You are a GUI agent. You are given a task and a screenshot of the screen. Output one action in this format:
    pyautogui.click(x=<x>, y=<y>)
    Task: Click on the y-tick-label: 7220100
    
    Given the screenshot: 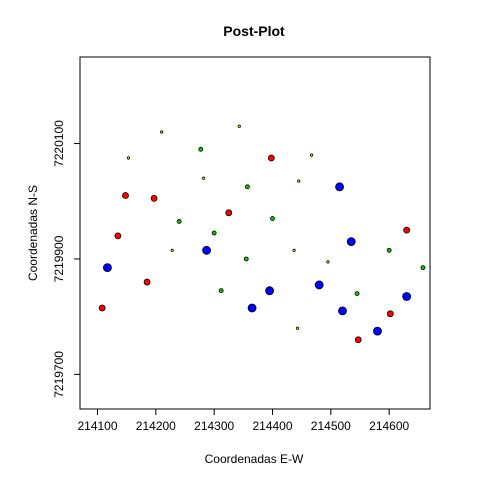 What is the action you would take?
    pyautogui.click(x=59, y=143)
    